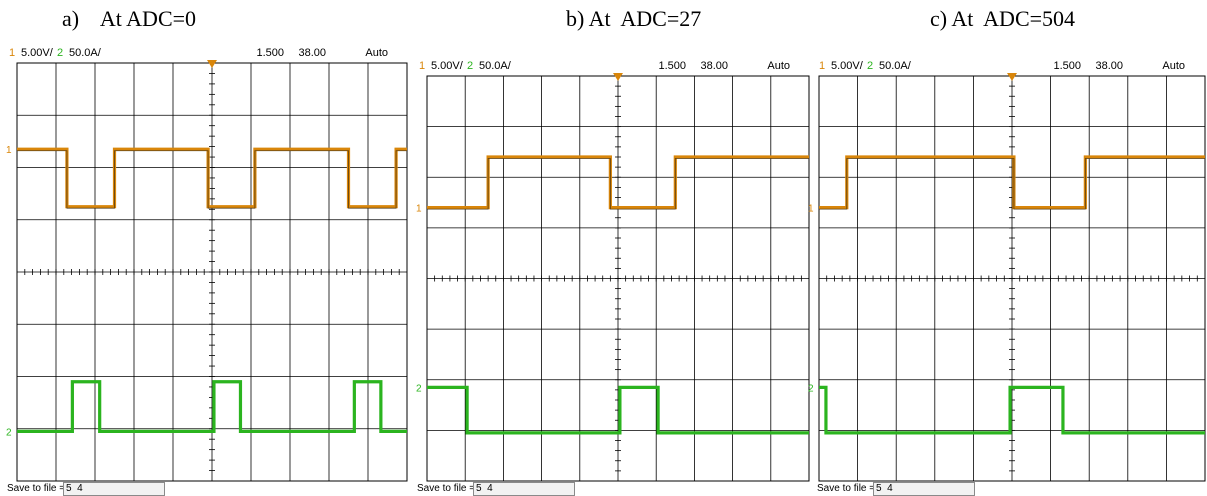 The height and width of the screenshot is (496, 1207). Describe the element at coordinates (1003, 18) in the screenshot. I see `panel-c-caption: c) At ADC=504` at that location.